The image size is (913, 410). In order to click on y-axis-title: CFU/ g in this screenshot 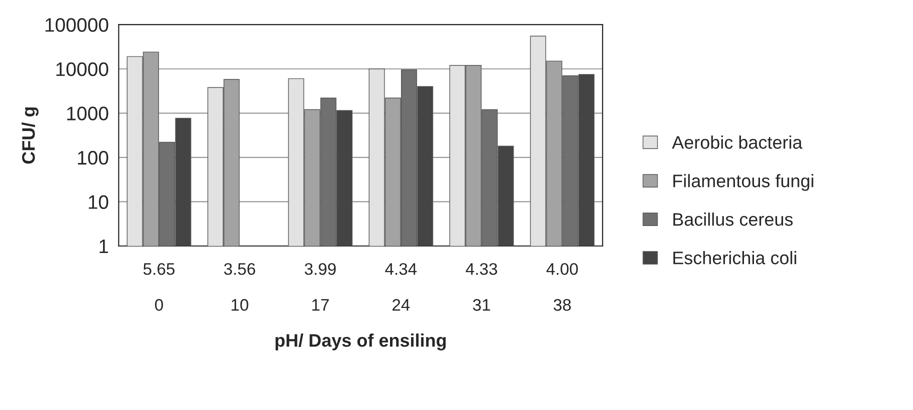, I will do `click(30, 135)`.